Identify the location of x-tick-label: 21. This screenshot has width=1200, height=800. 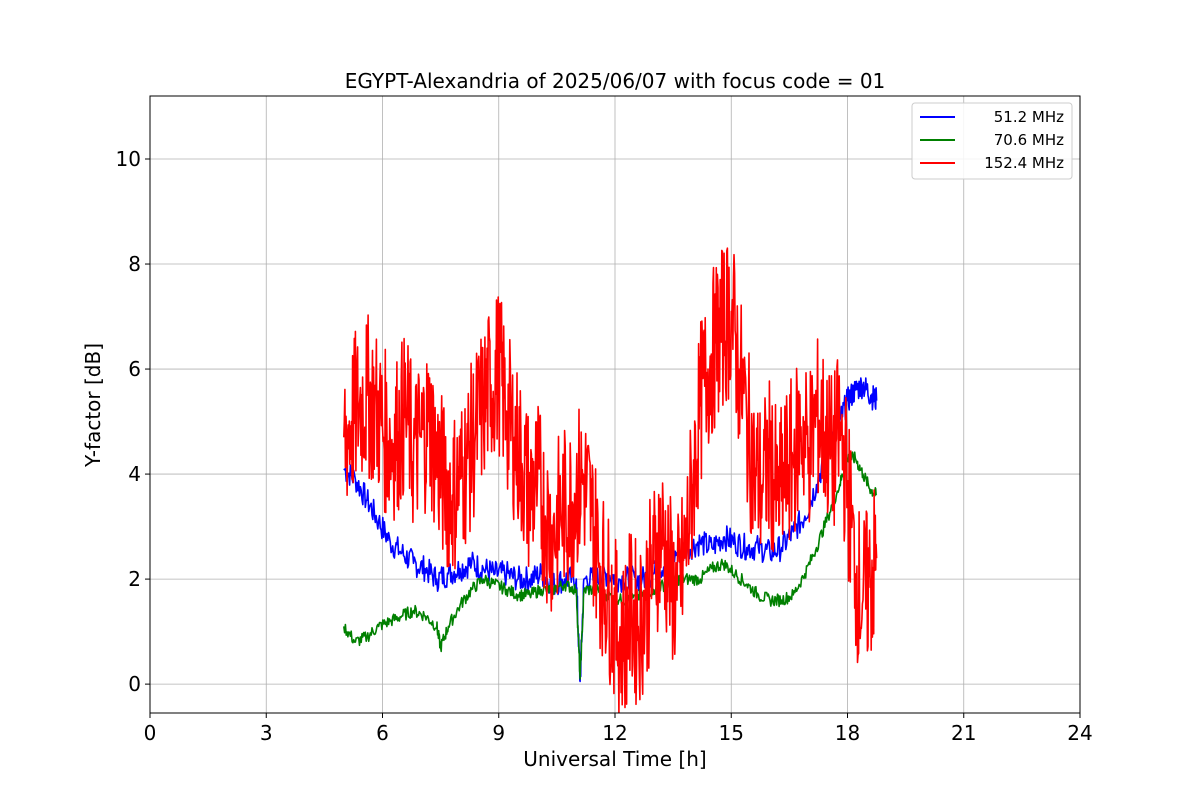
(963, 733).